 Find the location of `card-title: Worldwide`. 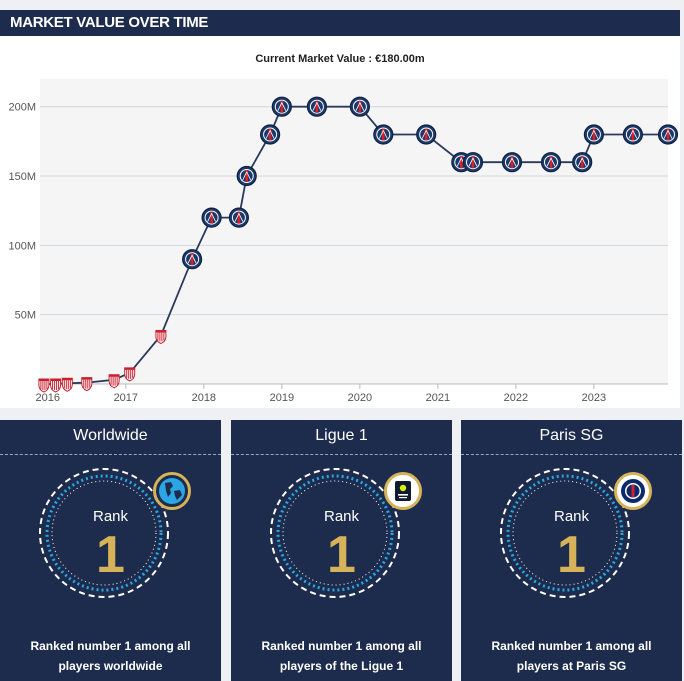

card-title: Worldwide is located at coordinates (110, 437).